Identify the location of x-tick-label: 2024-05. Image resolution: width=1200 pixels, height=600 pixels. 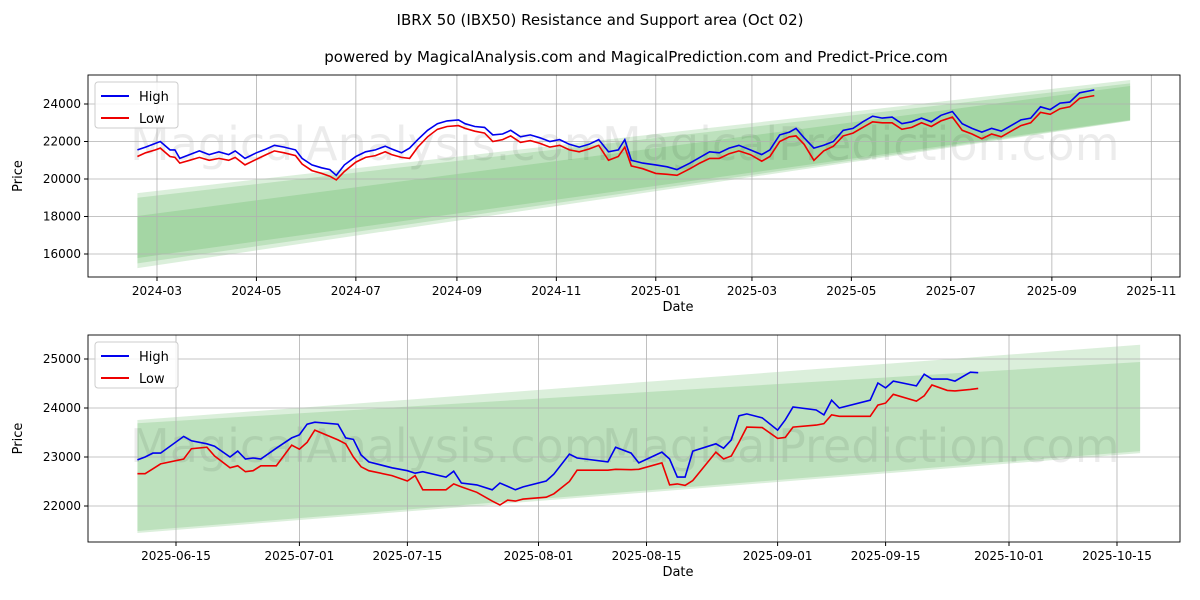
(256, 291).